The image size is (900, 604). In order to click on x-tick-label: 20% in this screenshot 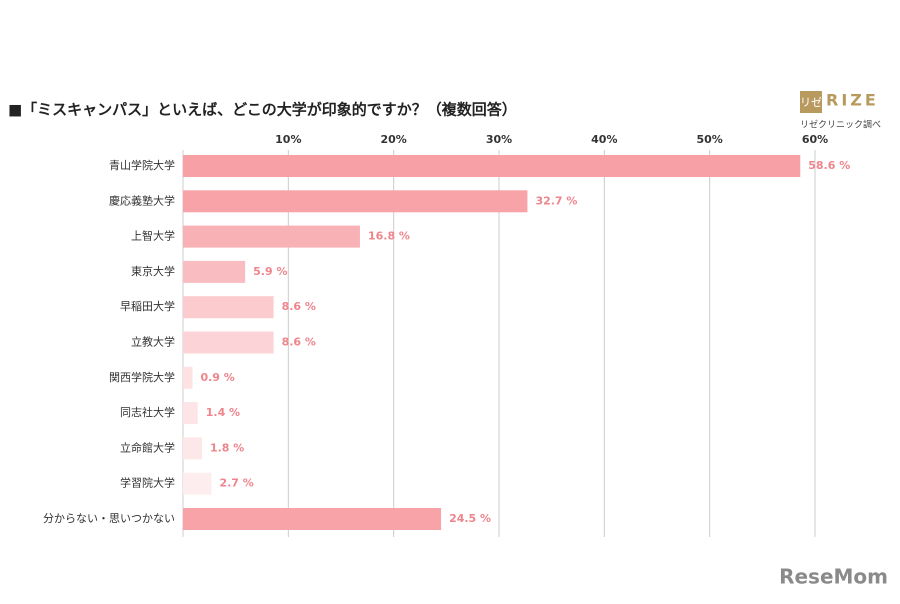, I will do `click(393, 139)`.